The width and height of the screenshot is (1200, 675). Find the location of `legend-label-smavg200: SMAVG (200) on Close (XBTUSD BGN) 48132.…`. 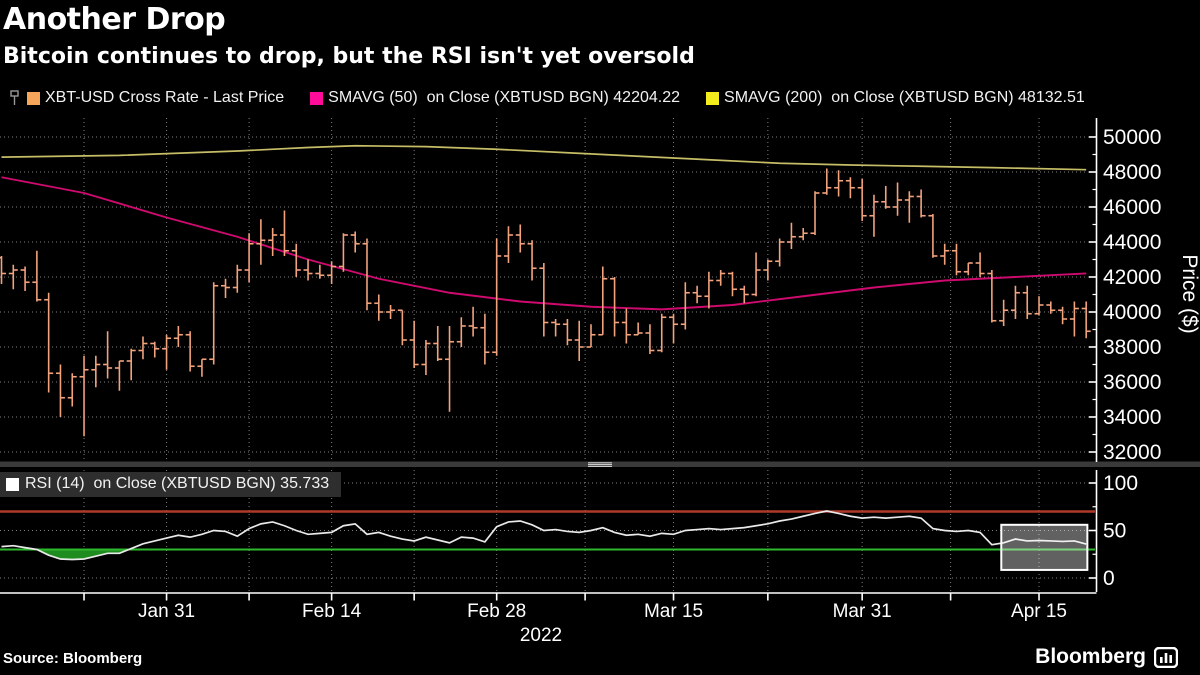

legend-label-smavg200: SMAVG (200) on Close (XBTUSD BGN) 48132.… is located at coordinates (904, 97).